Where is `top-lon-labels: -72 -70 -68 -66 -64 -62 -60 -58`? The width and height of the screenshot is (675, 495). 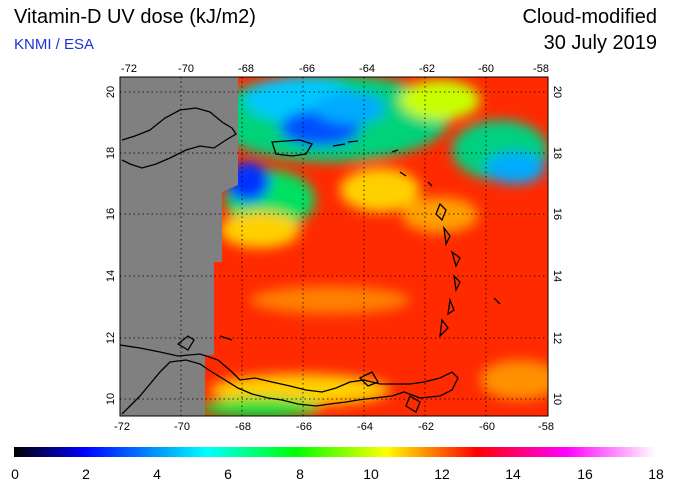
top-lon-labels: -72 -70 -68 -66 -64 -62 -60 -58 is located at coordinates (335, 69).